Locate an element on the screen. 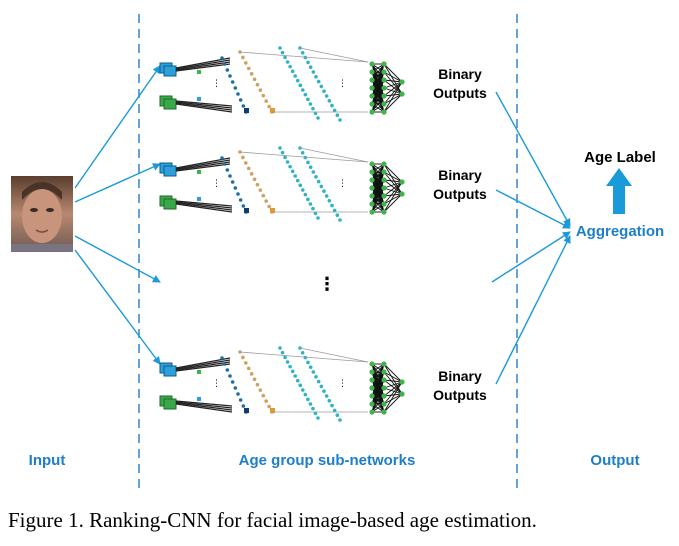  subnetwork-2: ⋮ ⋮ is located at coordinates (282, 184).